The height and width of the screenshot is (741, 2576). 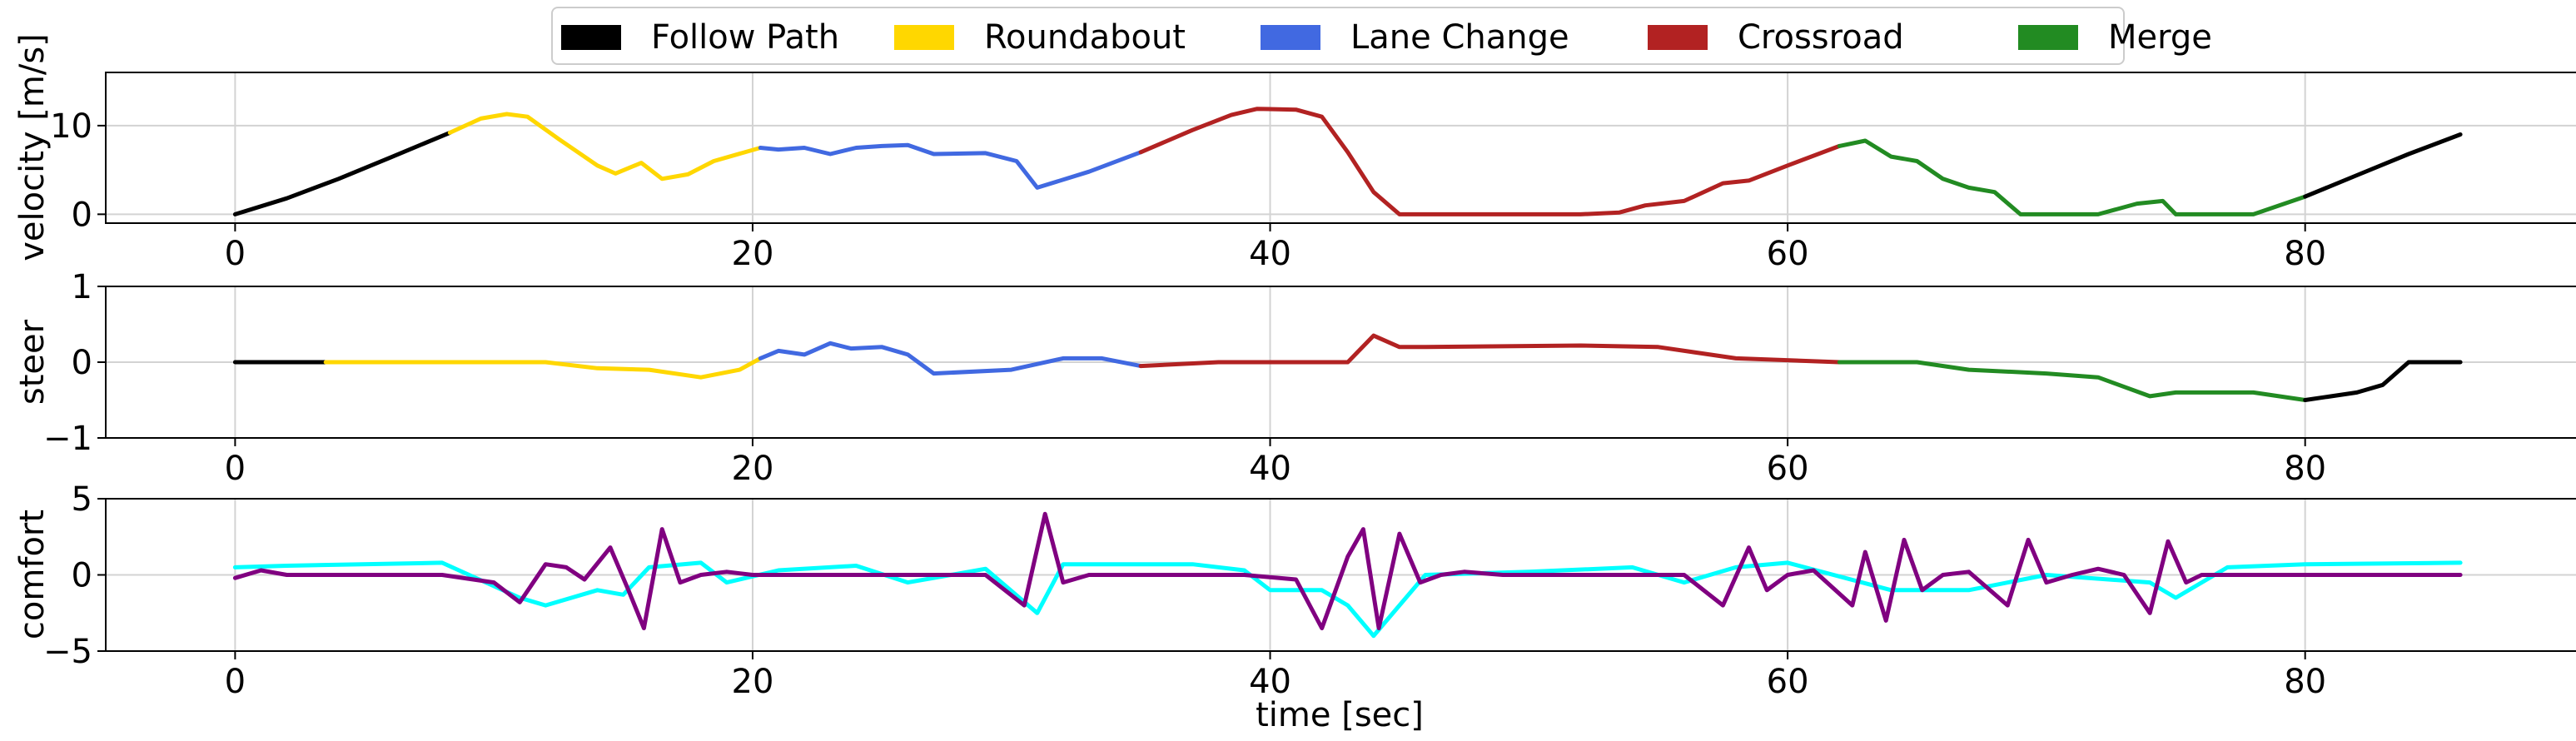 I want to click on legend-label: Roundabout, so click(x=1085, y=37).